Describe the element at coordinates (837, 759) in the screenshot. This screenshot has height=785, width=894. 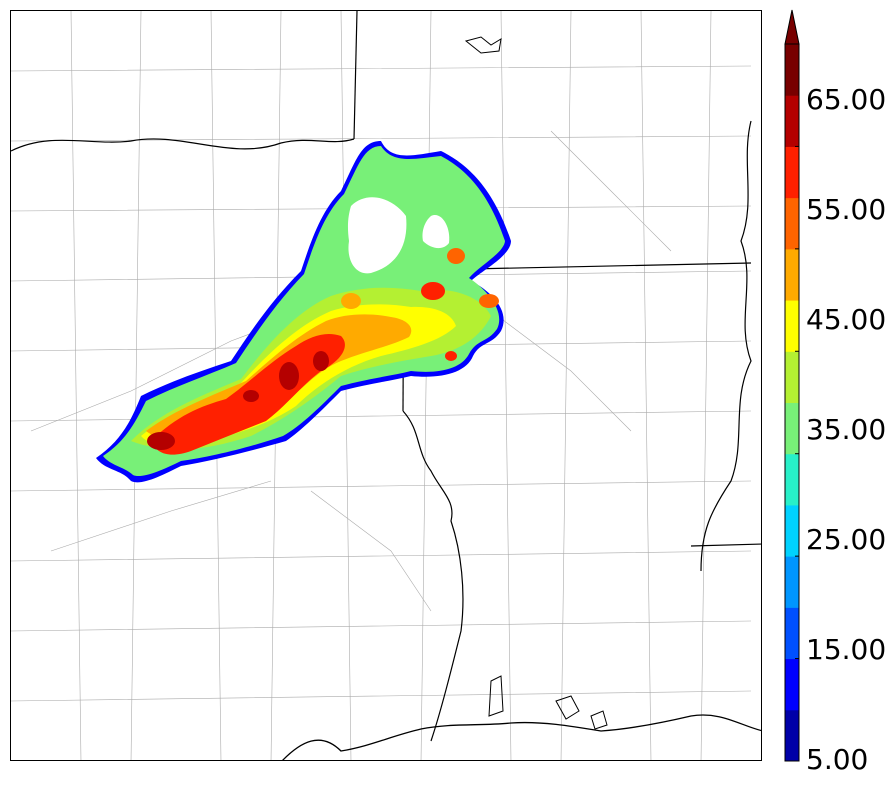
I see `colorbar-label-5: 5.00` at that location.